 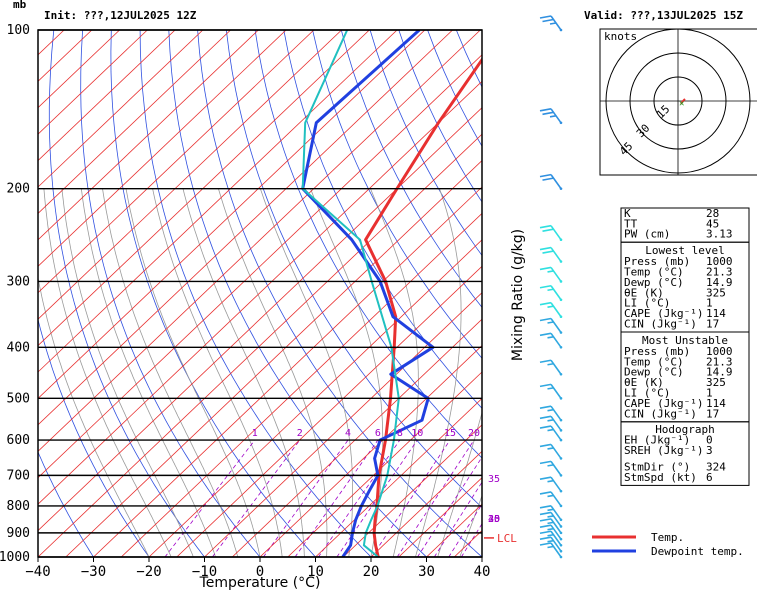 What do you see at coordinates (474, 433) in the screenshot?
I see `mixing-ratio-label-20: 20` at bounding box center [474, 433].